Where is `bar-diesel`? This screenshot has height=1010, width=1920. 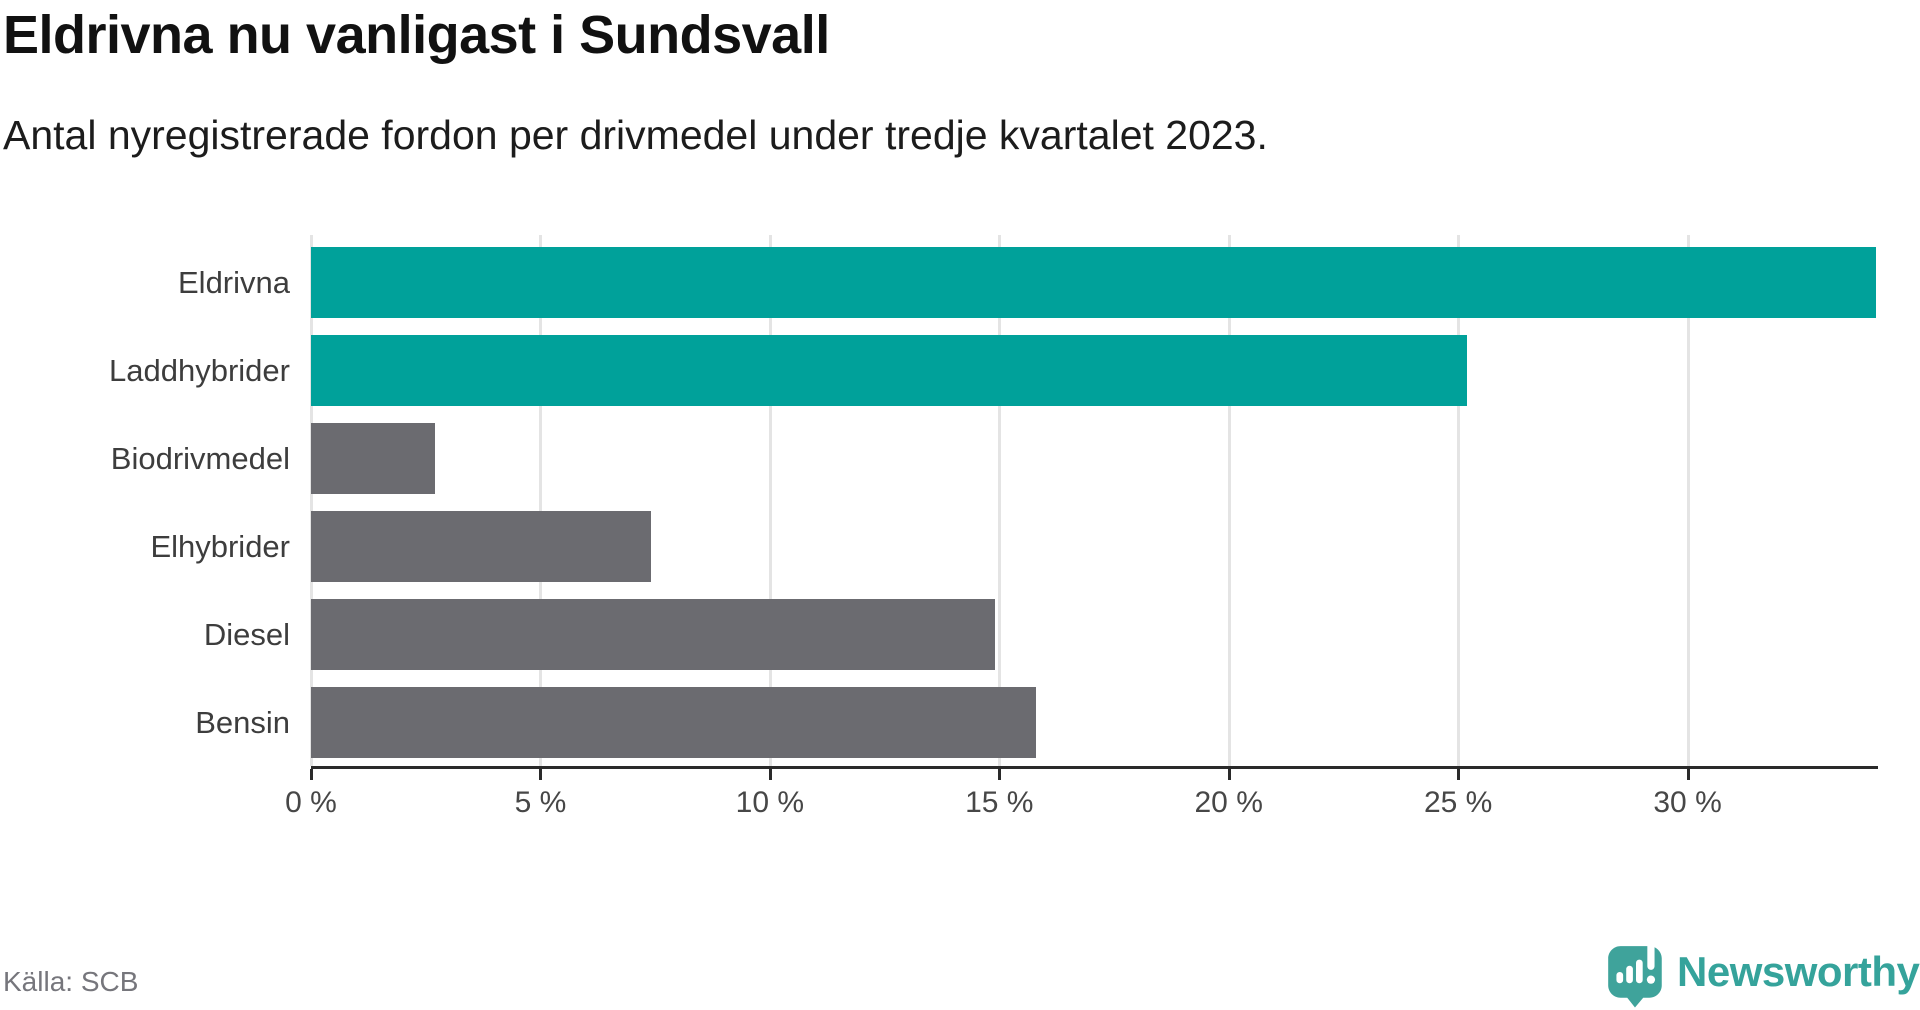
bar-diesel is located at coordinates (653, 634).